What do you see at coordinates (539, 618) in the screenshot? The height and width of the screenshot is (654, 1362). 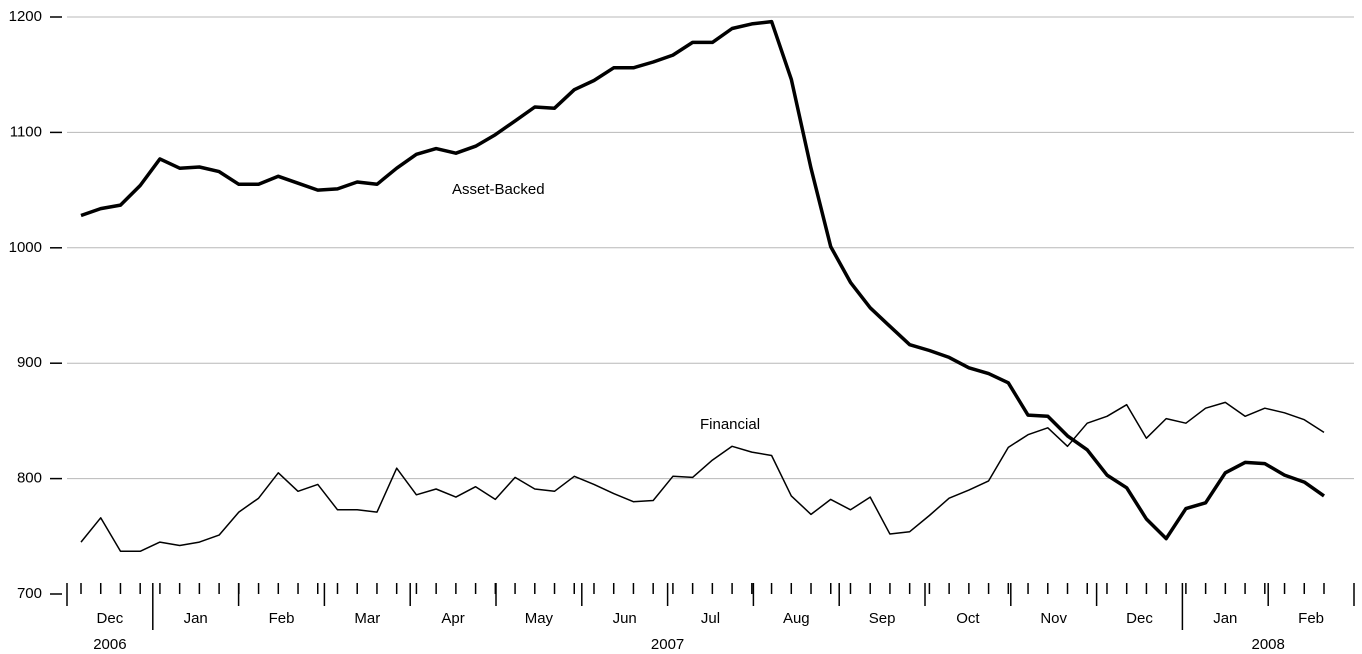 I see `month-label: May` at bounding box center [539, 618].